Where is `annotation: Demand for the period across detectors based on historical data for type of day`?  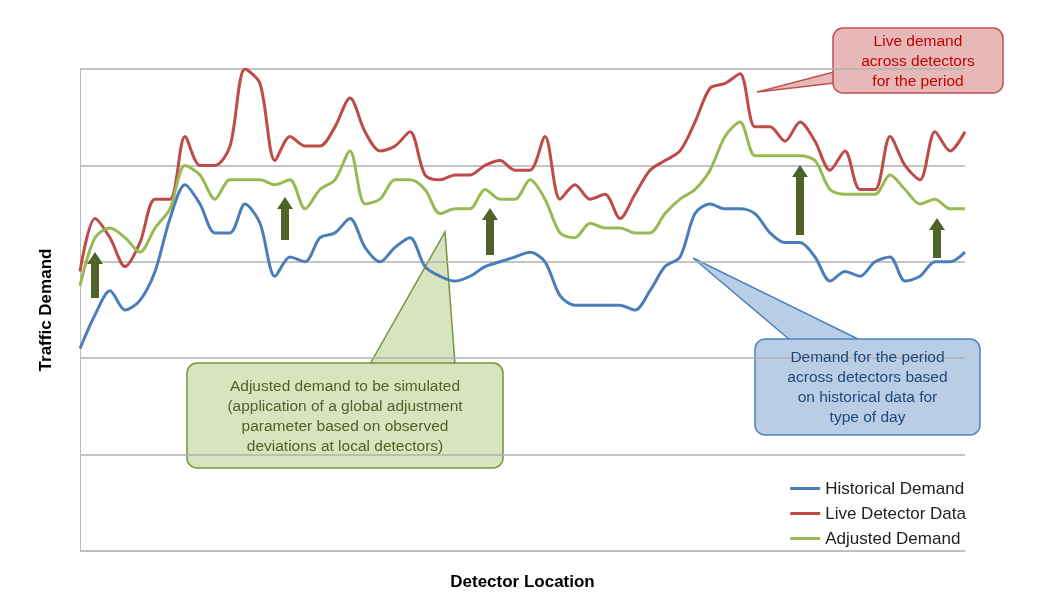
annotation: Demand for the period across detectors based on historical data for type of day is located at coordinates (867, 387).